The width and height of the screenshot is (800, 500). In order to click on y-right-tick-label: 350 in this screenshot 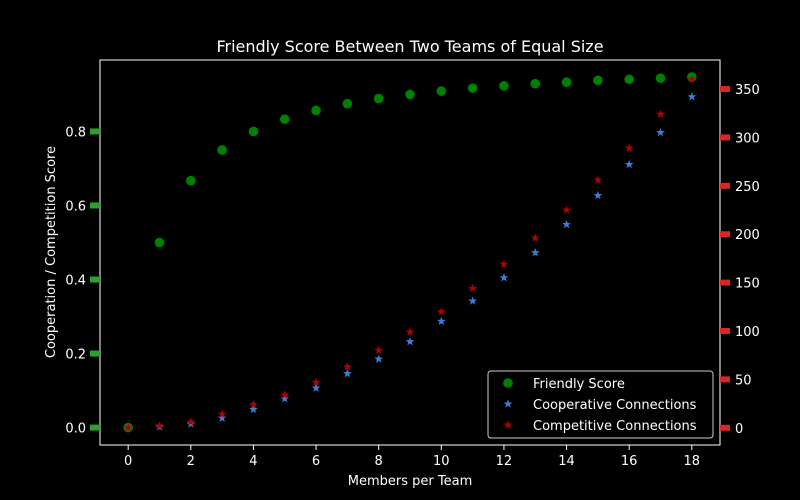, I will do `click(747, 90)`.